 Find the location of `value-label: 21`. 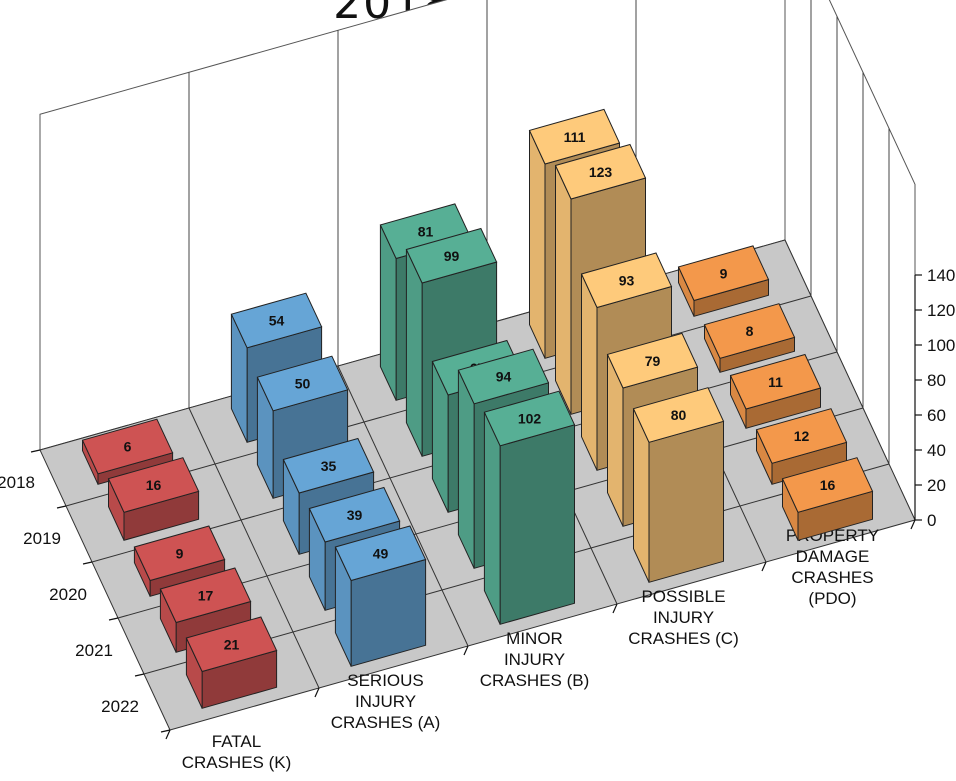

value-label: 21 is located at coordinates (232, 644).